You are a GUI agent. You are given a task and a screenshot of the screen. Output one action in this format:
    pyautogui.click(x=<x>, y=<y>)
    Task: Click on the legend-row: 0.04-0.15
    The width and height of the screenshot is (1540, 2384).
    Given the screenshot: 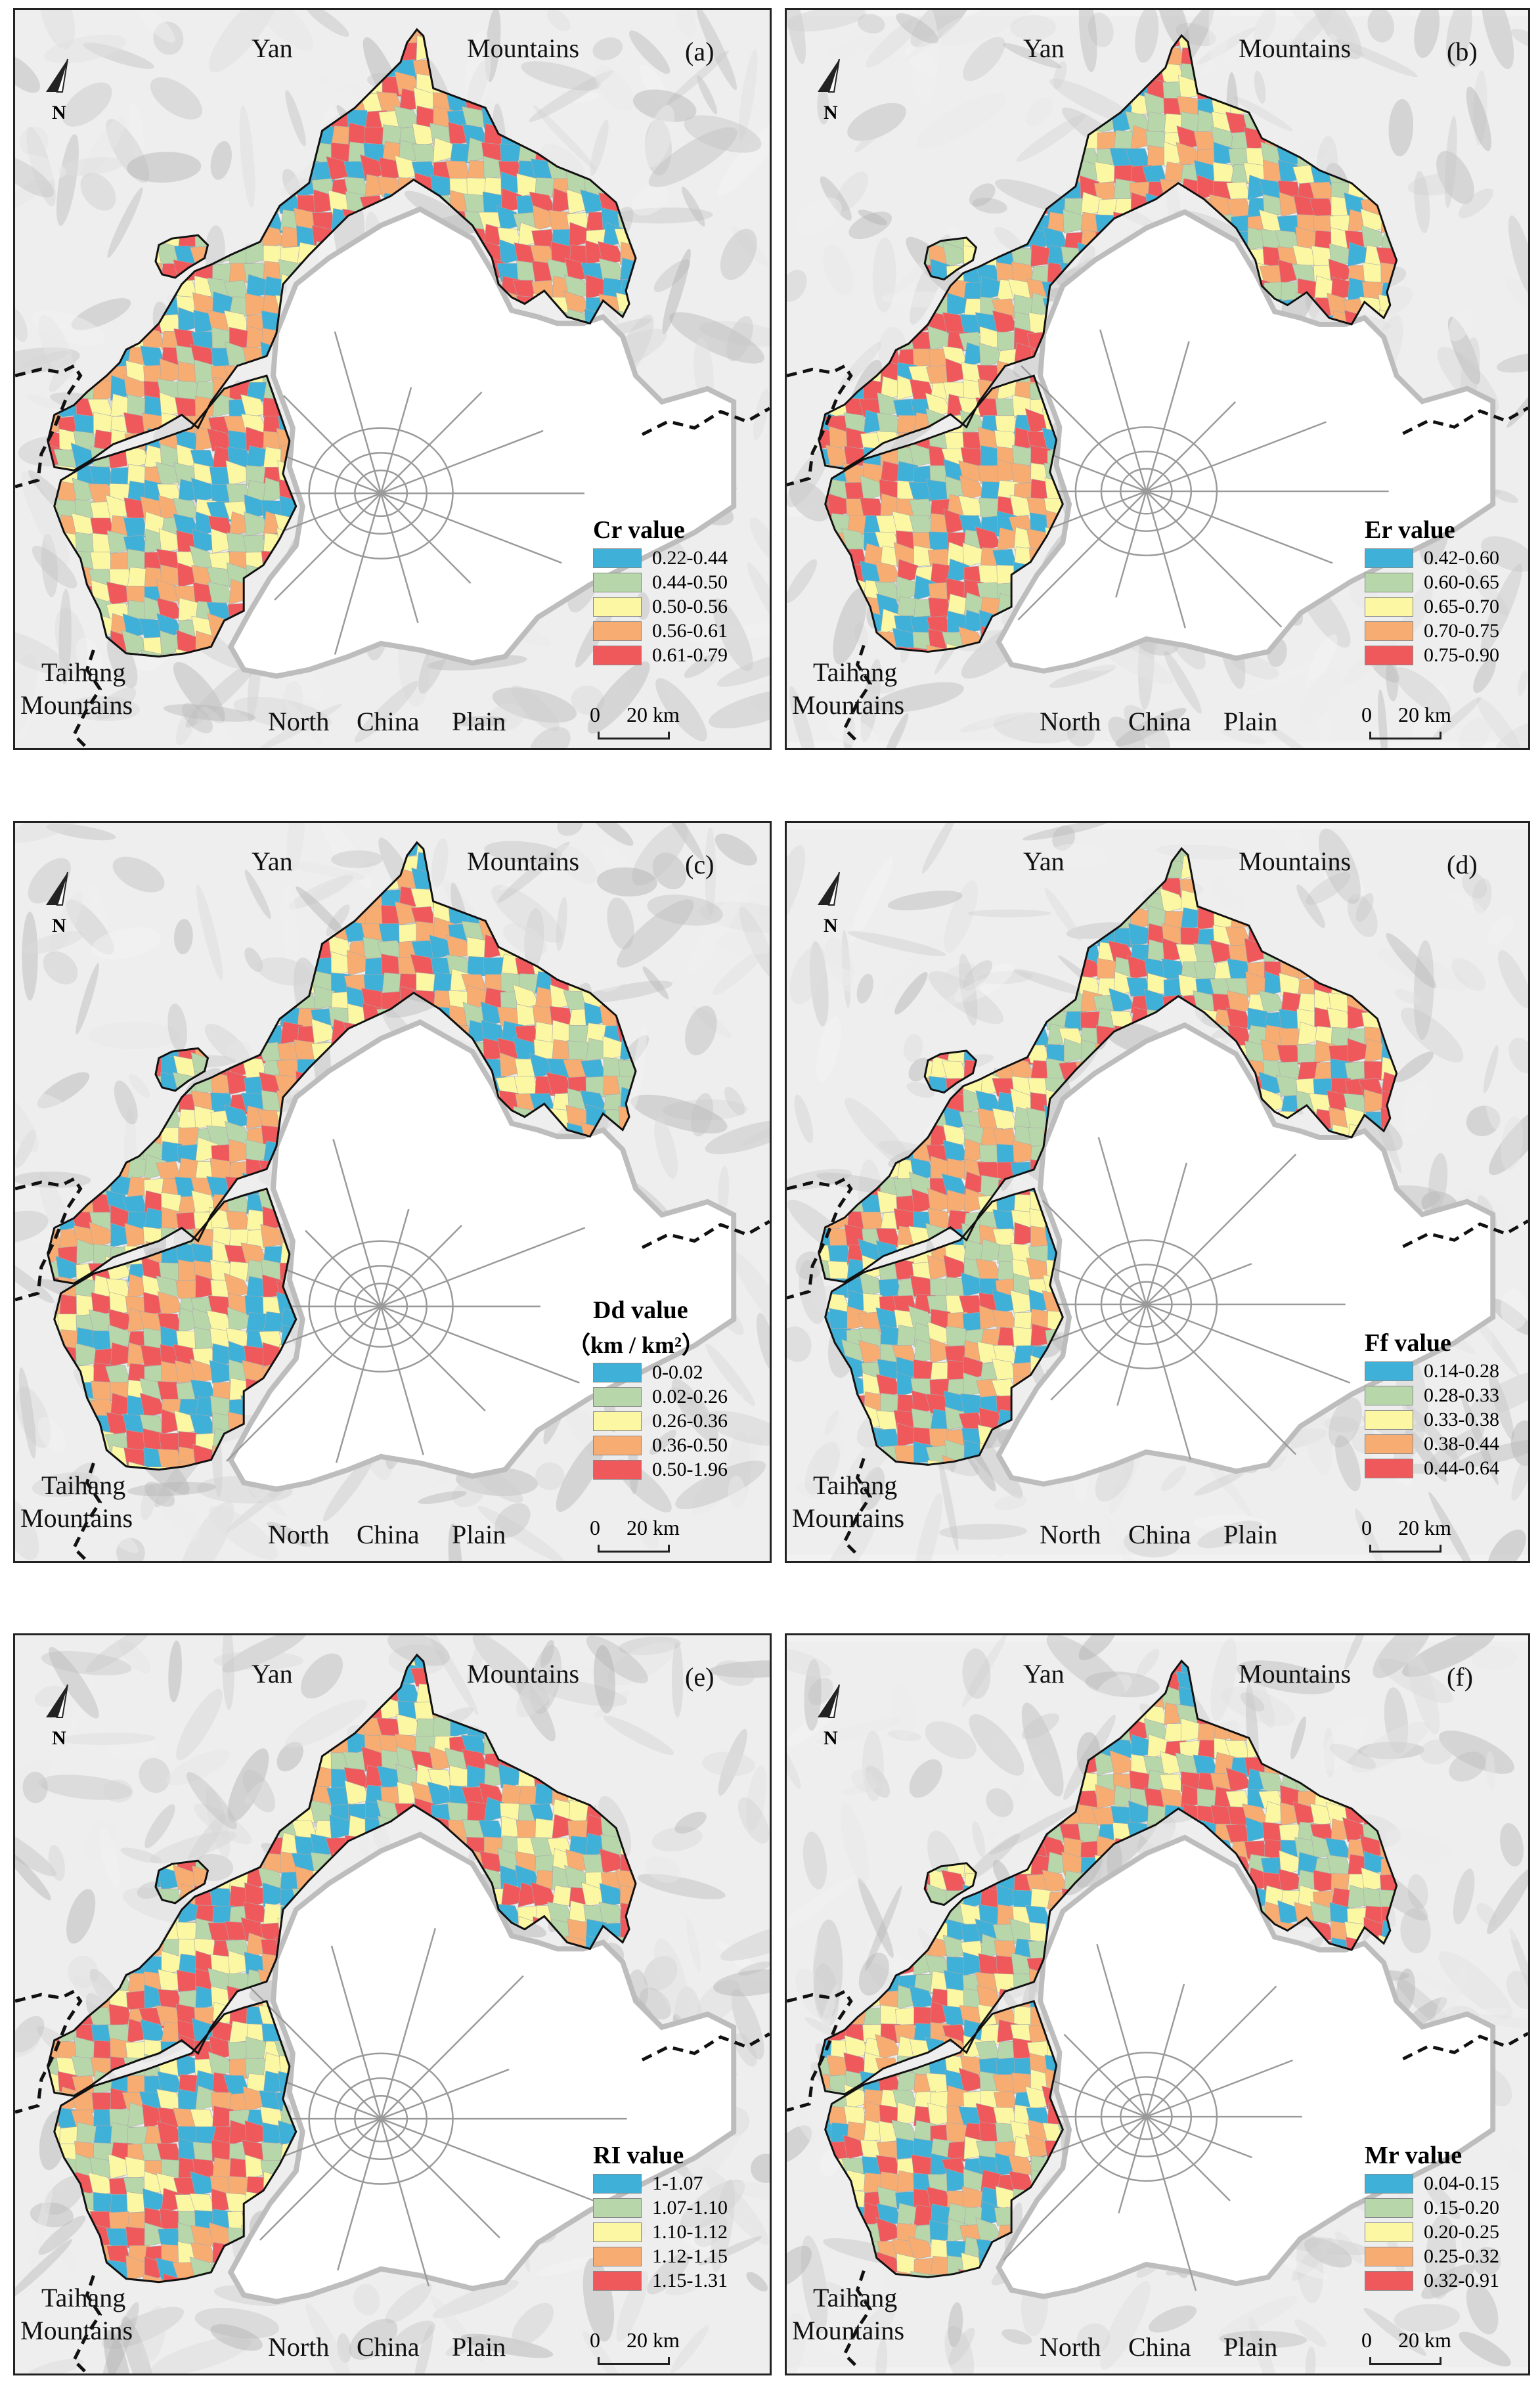 What is the action you would take?
    pyautogui.click(x=1432, y=2183)
    